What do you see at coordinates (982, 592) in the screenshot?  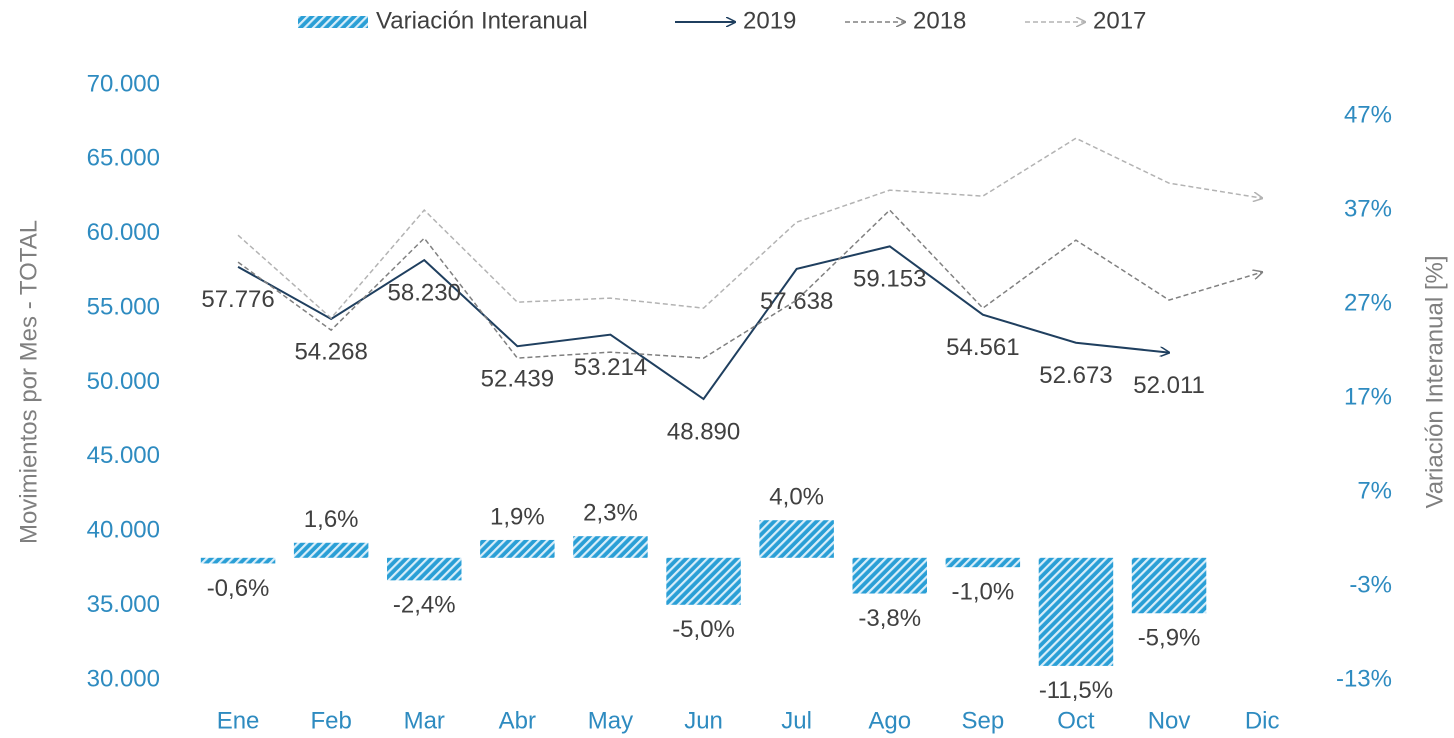 I see `bar-label: -1,0%` at bounding box center [982, 592].